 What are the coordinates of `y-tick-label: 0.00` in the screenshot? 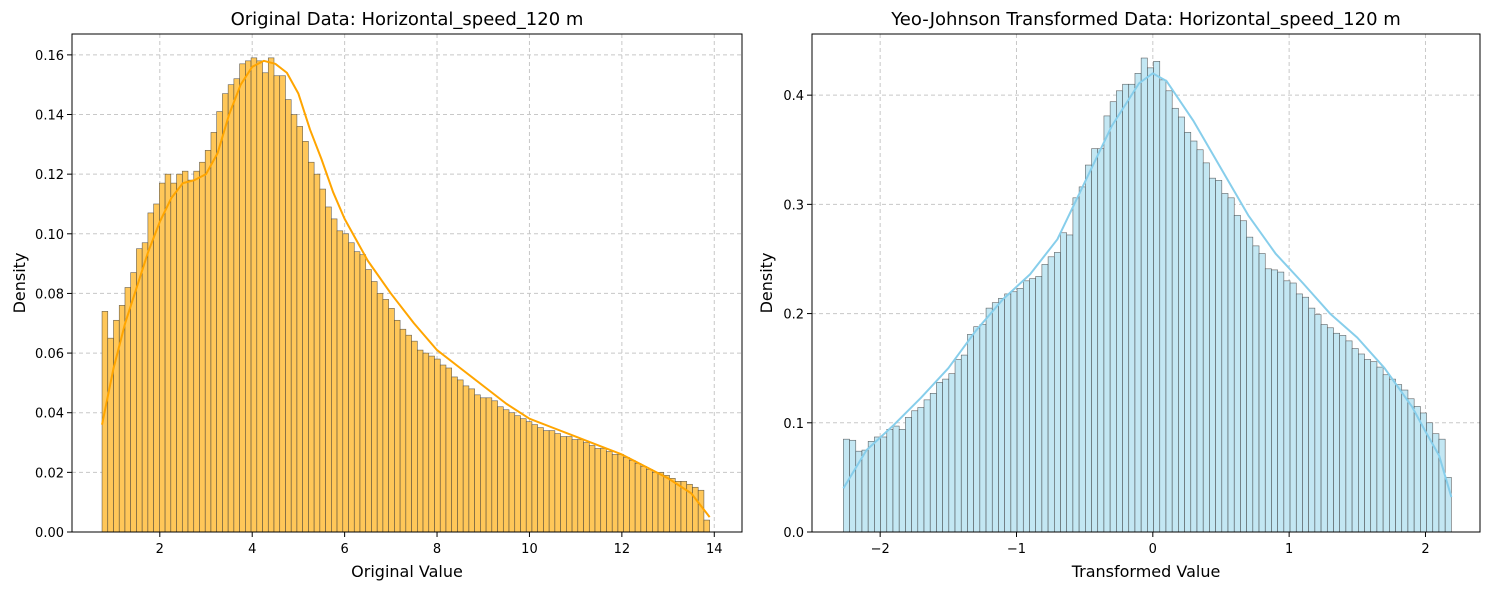 It's located at (49, 533).